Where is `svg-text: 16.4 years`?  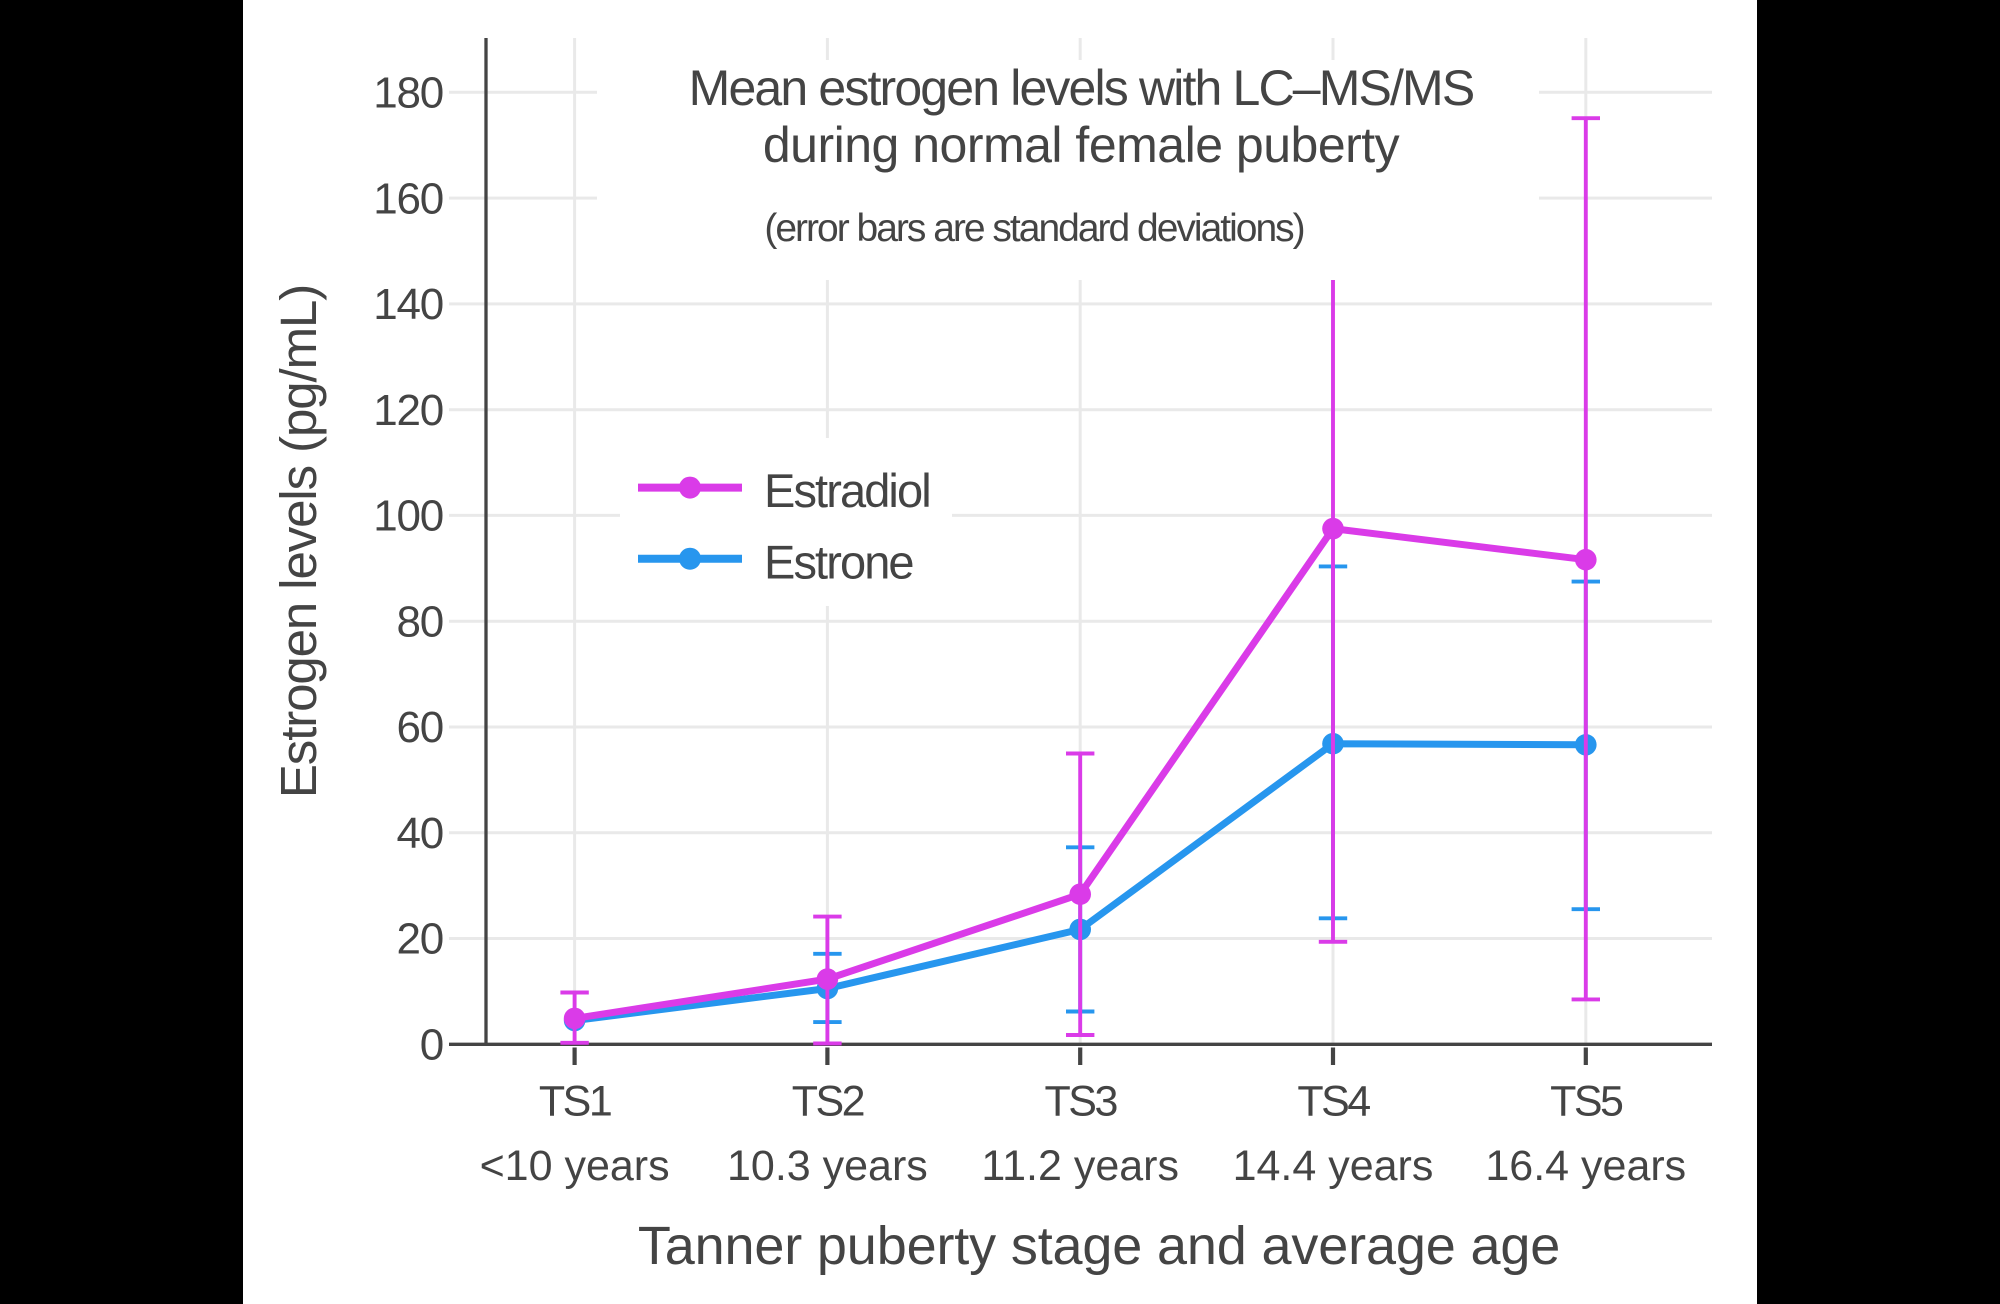 svg-text: 16.4 years is located at coordinates (1585, 1166).